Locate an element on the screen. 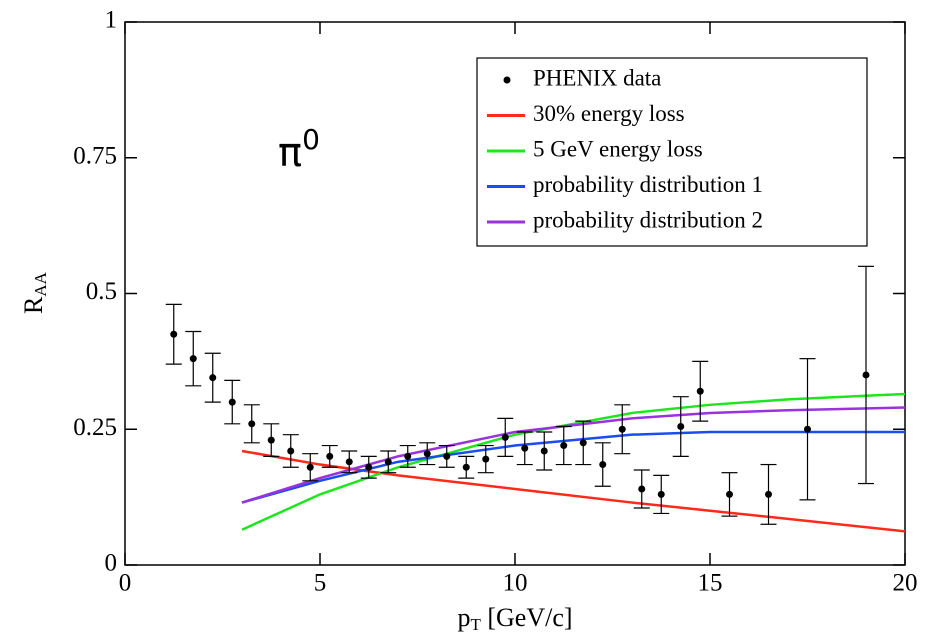 The width and height of the screenshot is (936, 637). annotation-main: π is located at coordinates (290, 153).